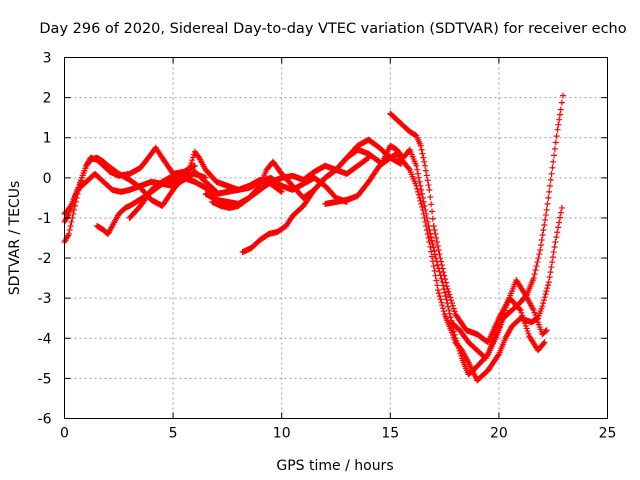  Describe the element at coordinates (282, 434) in the screenshot. I see `x-tick-label: 10` at that location.